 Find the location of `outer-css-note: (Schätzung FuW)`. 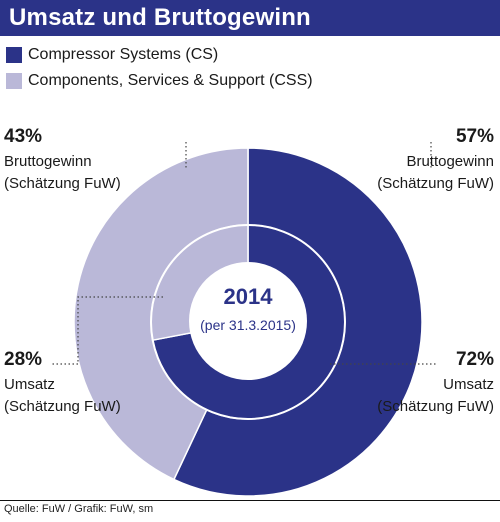

outer-css-note: (Schätzung FuW) is located at coordinates (62, 183).